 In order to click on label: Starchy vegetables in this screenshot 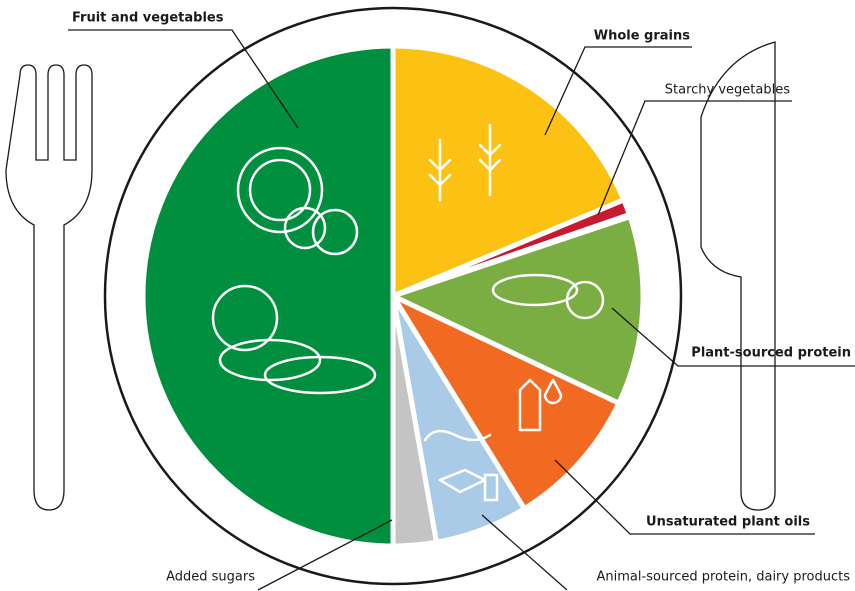, I will do `click(727, 90)`.